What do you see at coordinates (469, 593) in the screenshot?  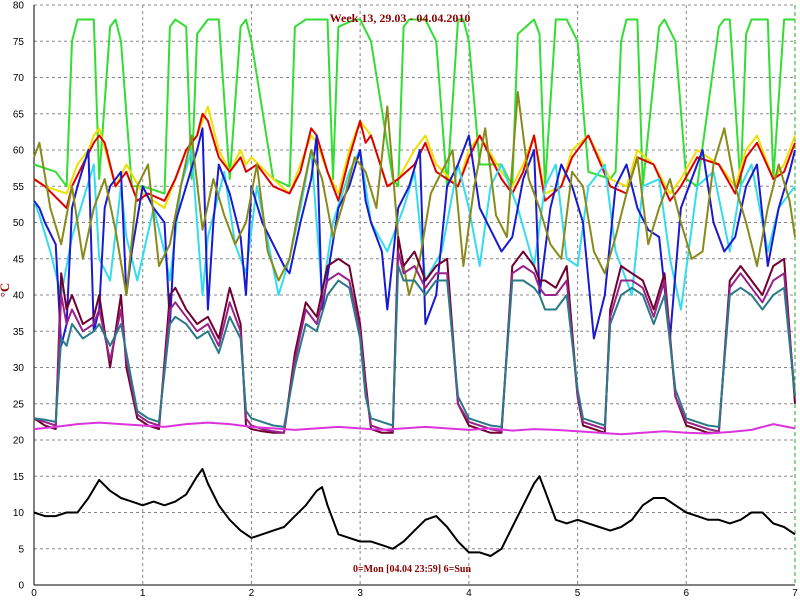 I see `x-tick-label: 4` at bounding box center [469, 593].